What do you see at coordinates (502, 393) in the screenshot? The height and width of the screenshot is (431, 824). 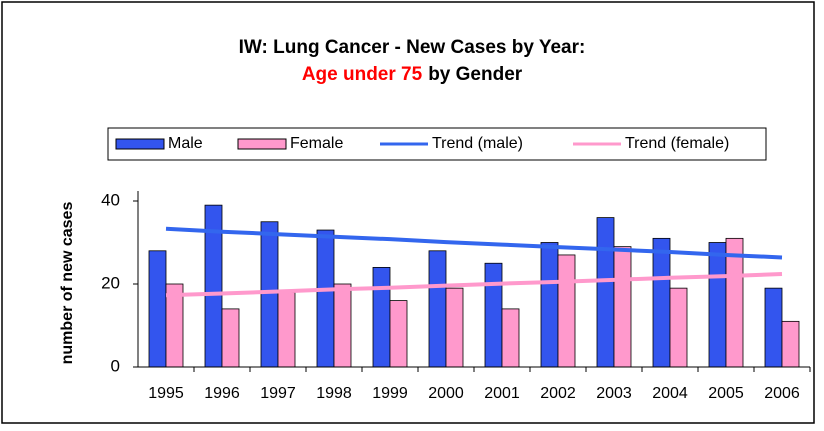 I see `x-tick-label: 2001` at bounding box center [502, 393].